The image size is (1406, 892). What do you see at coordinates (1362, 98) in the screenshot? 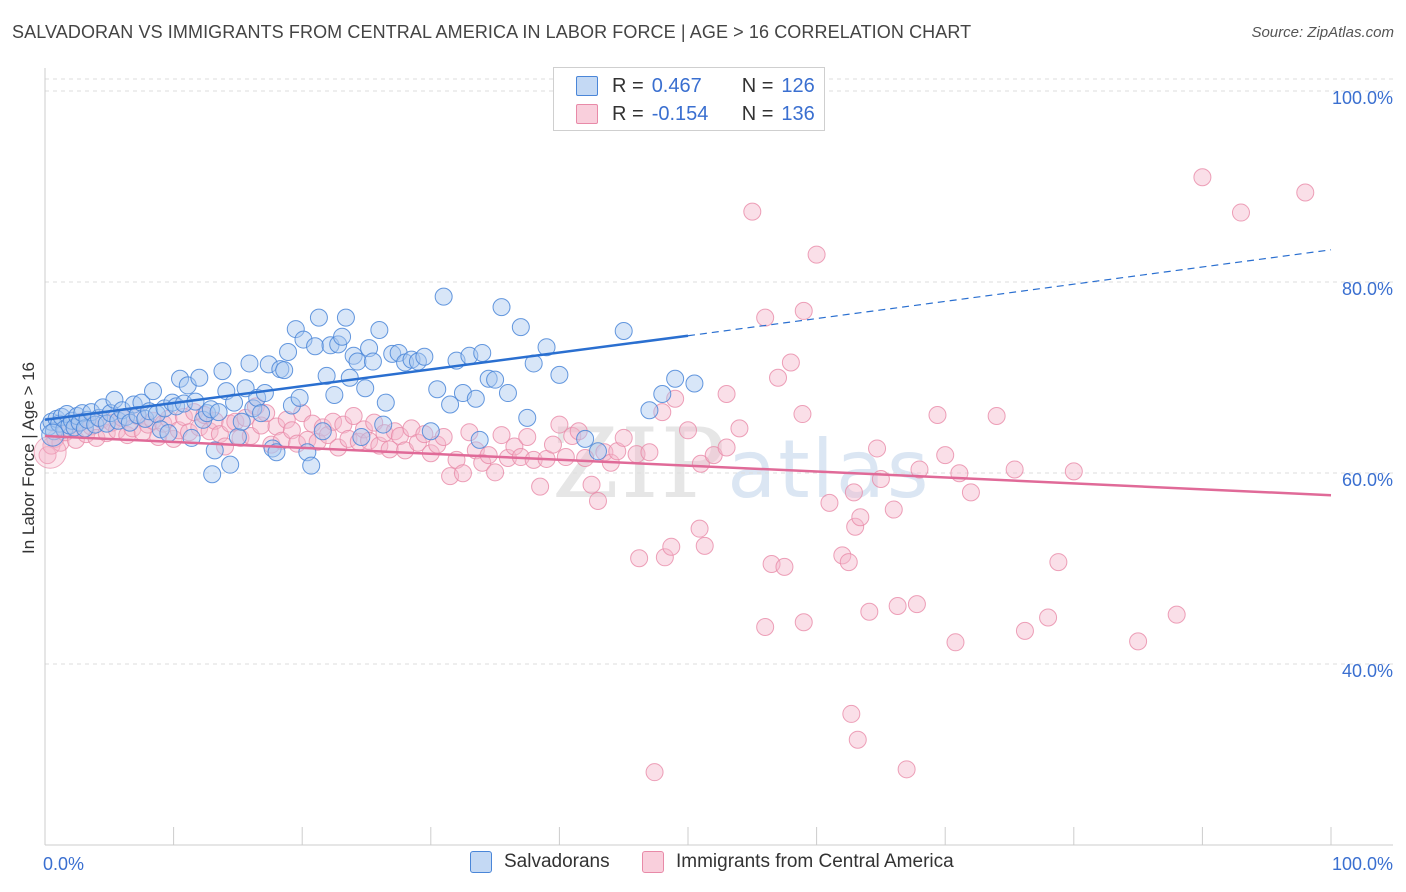
I see `y-tick-label-100: 100.0%` at bounding box center [1362, 98].